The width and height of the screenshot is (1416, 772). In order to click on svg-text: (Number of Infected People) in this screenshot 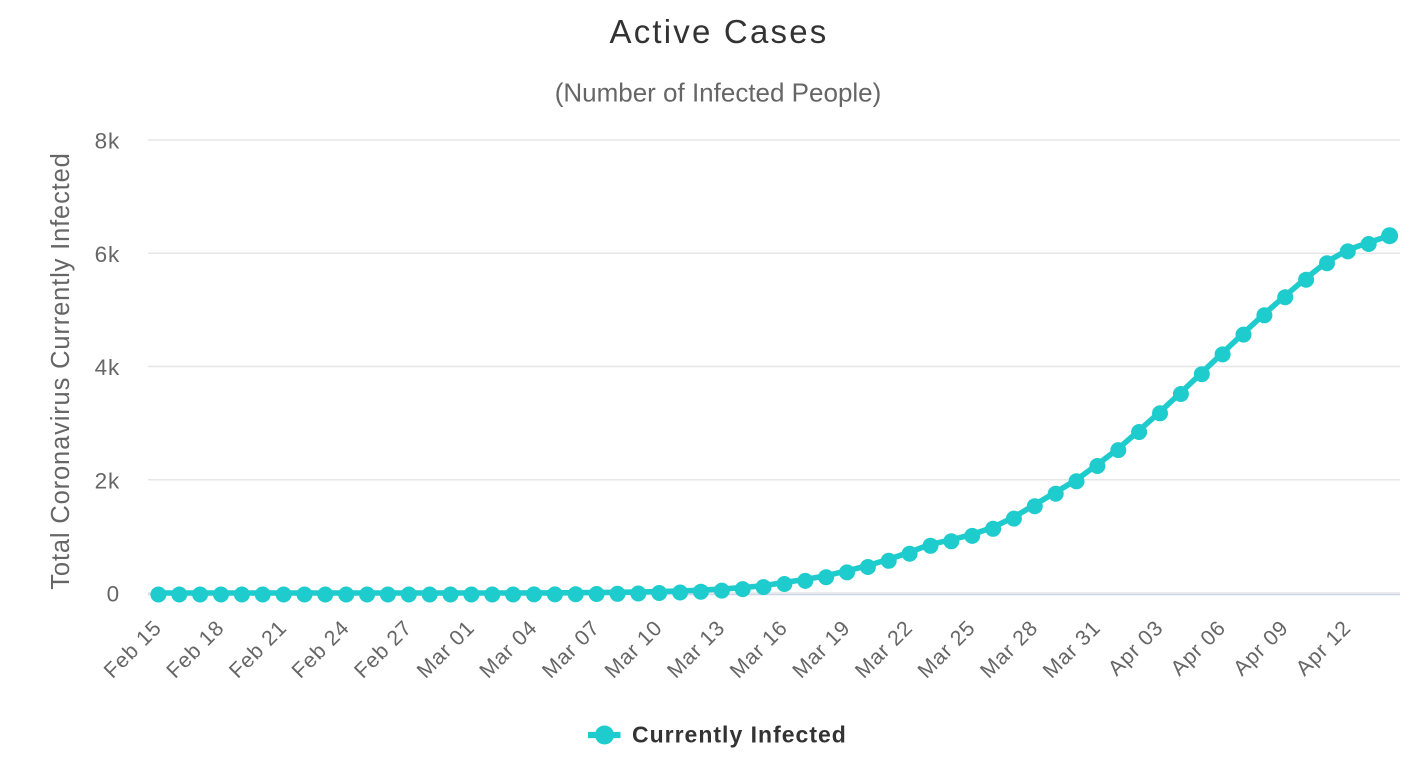, I will do `click(718, 93)`.